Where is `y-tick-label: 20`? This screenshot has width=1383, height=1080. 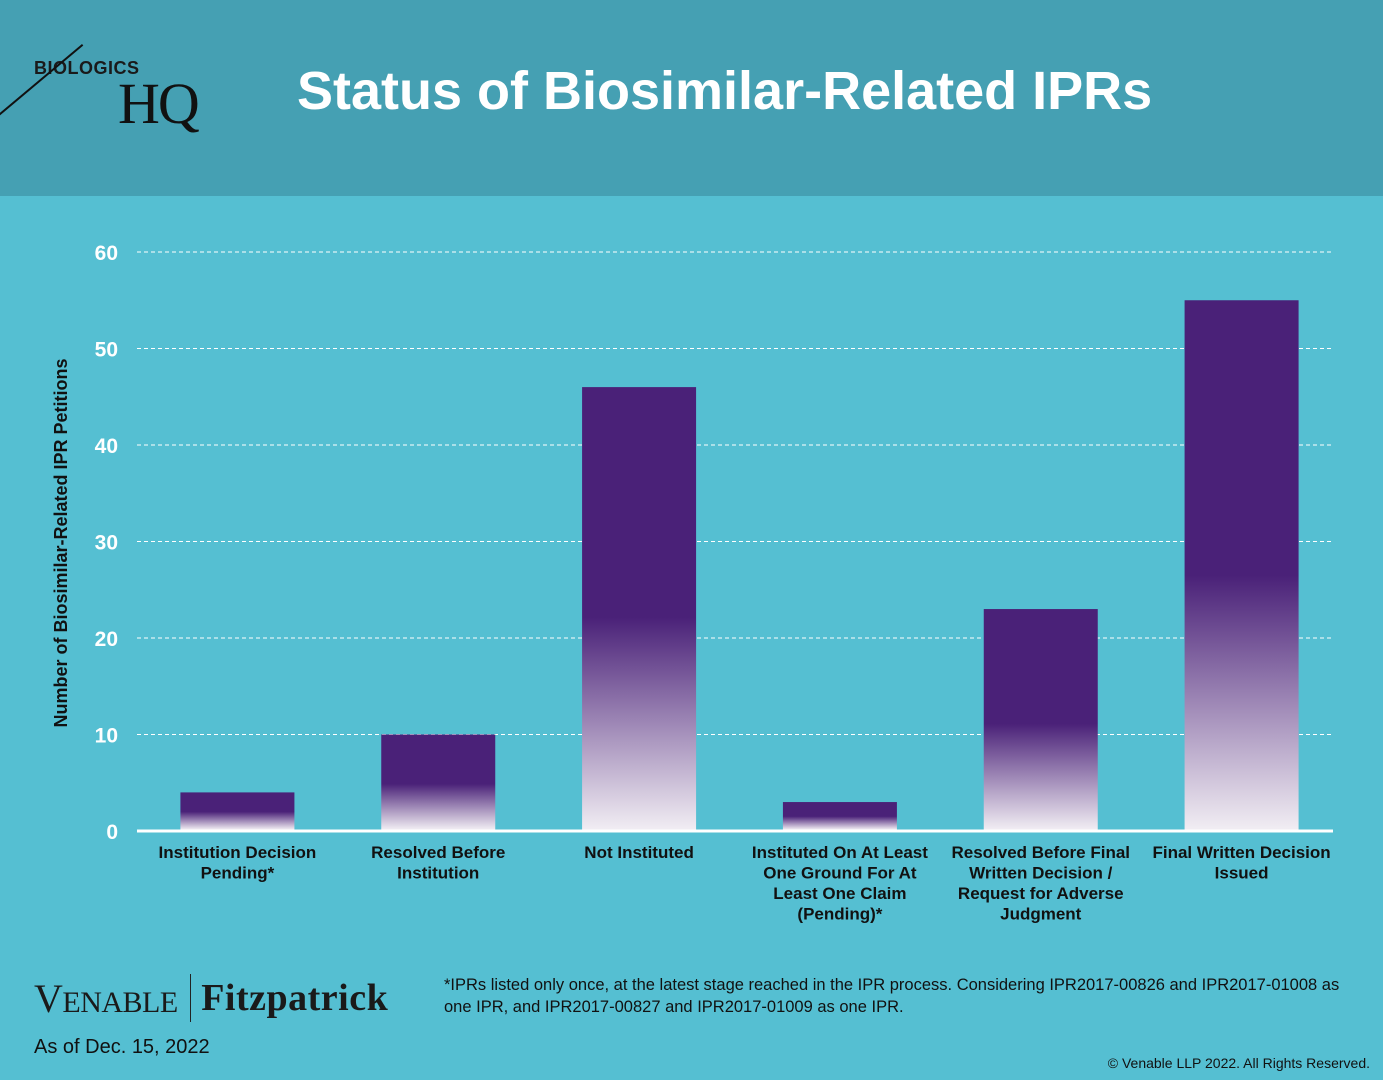 y-tick-label: 20 is located at coordinates (106, 639).